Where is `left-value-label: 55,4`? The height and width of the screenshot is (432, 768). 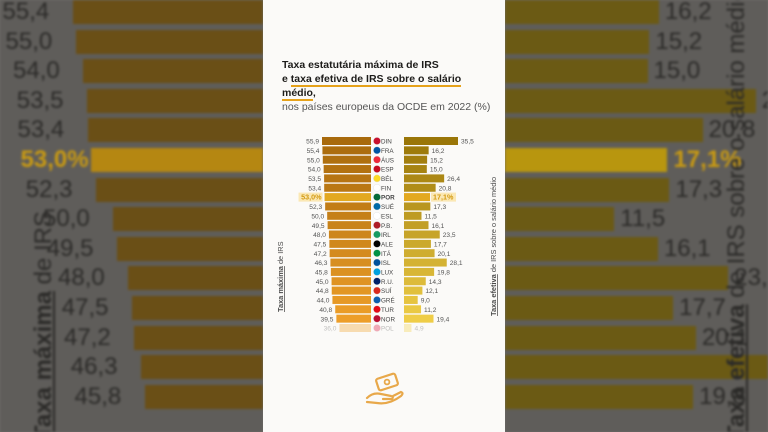 left-value-label: 55,4 is located at coordinates (313, 151).